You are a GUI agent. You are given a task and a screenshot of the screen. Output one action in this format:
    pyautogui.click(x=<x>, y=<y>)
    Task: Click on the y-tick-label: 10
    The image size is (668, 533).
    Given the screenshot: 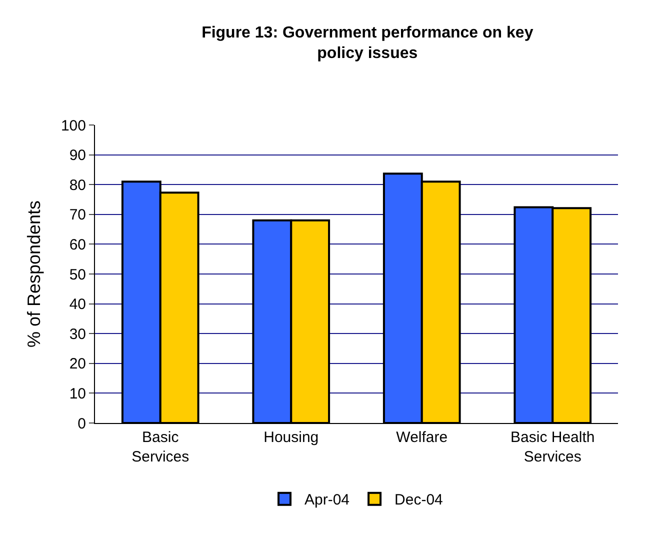 What is the action you would take?
    pyautogui.click(x=77, y=393)
    